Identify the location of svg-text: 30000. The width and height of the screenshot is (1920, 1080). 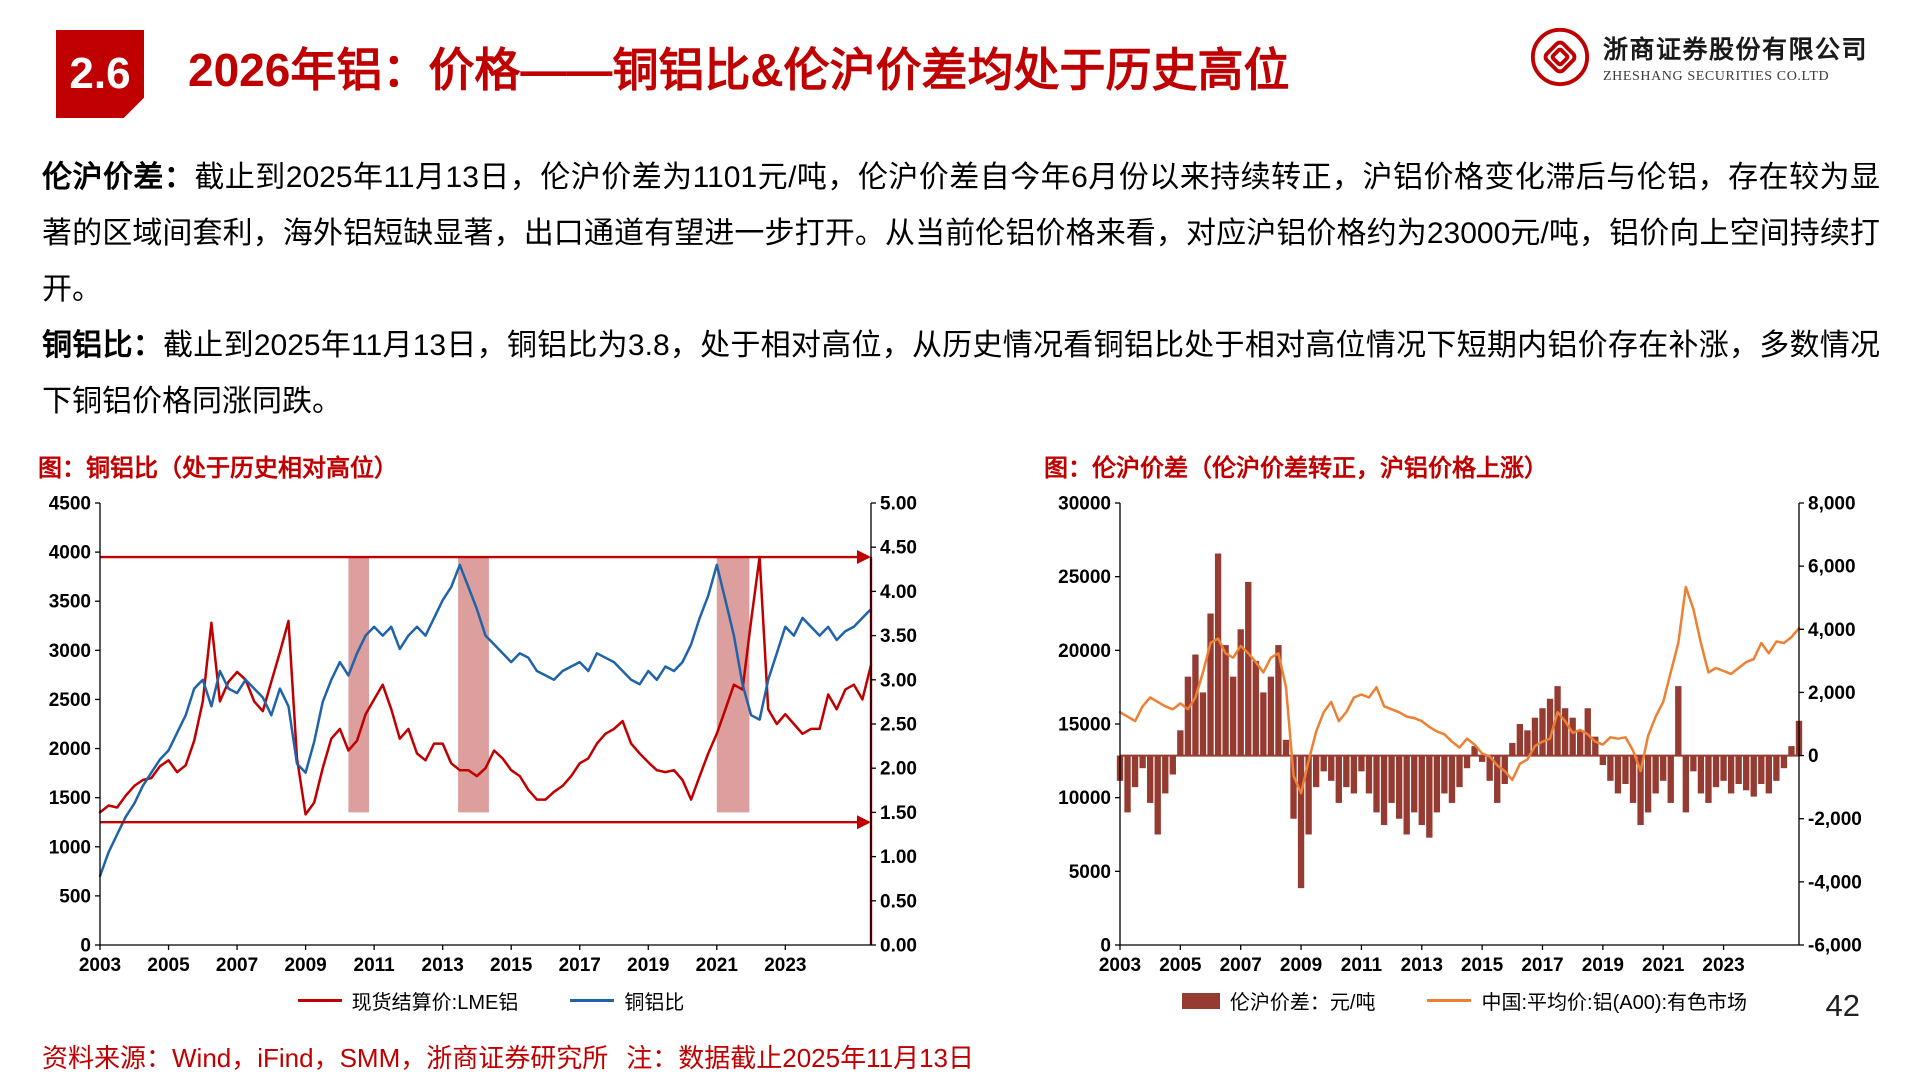
(1084, 504).